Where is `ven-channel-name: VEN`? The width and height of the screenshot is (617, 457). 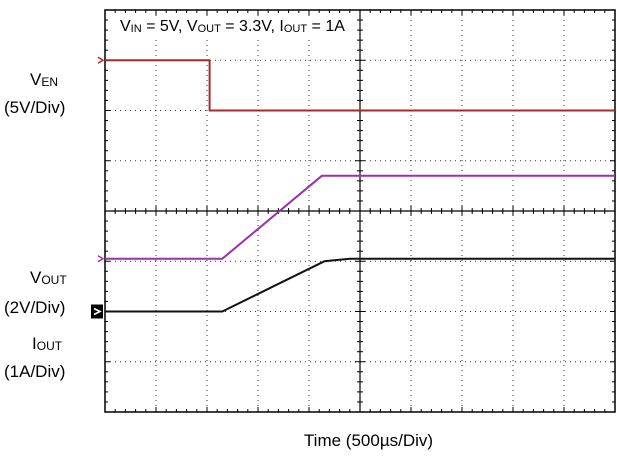 ven-channel-name: VEN is located at coordinates (44, 79).